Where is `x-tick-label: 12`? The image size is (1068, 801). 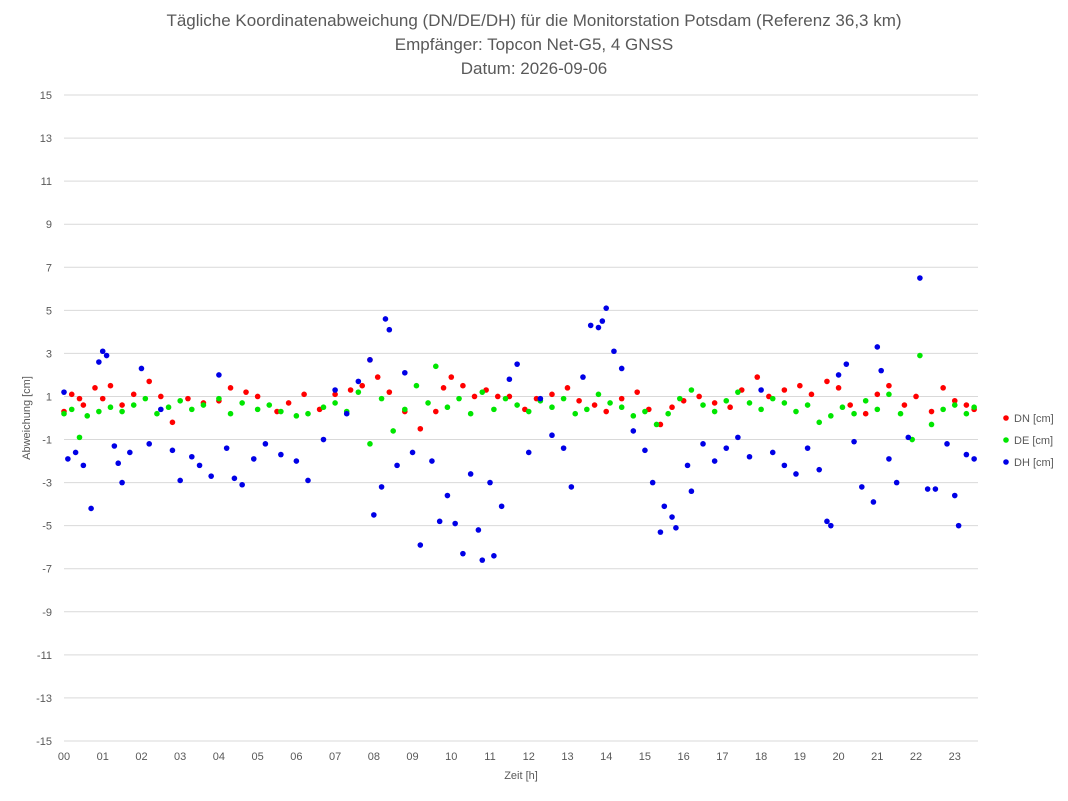 x-tick-label: 12 is located at coordinates (529, 757).